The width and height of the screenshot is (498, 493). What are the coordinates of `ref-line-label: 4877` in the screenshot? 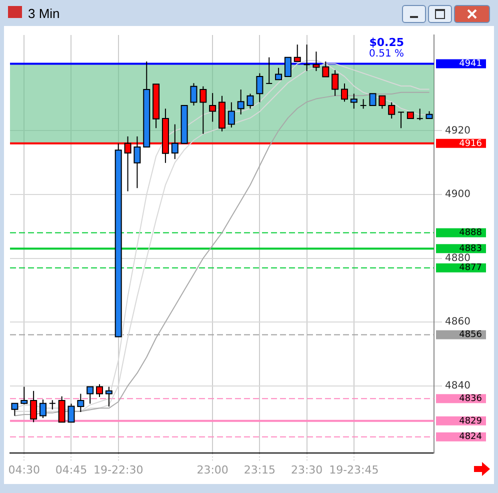 It's located at (470, 268).